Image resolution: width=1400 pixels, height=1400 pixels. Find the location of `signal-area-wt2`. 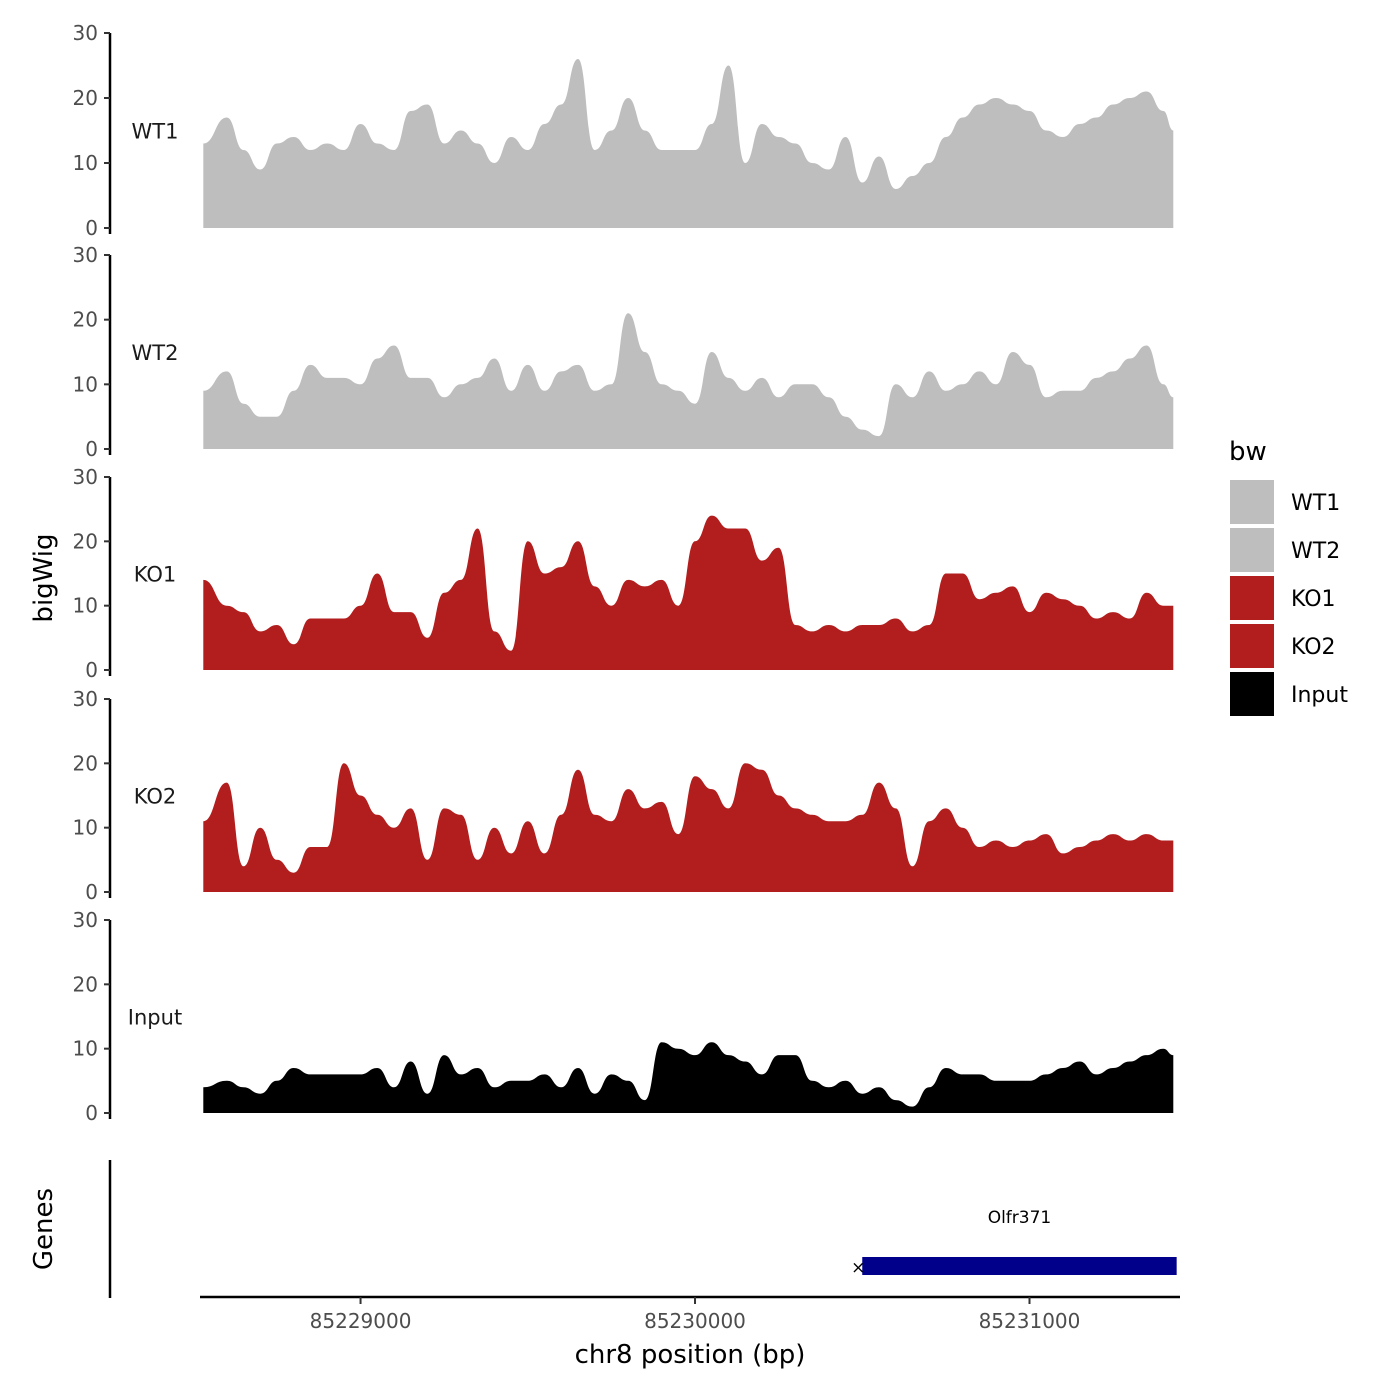

signal-area-wt2 is located at coordinates (688, 381).